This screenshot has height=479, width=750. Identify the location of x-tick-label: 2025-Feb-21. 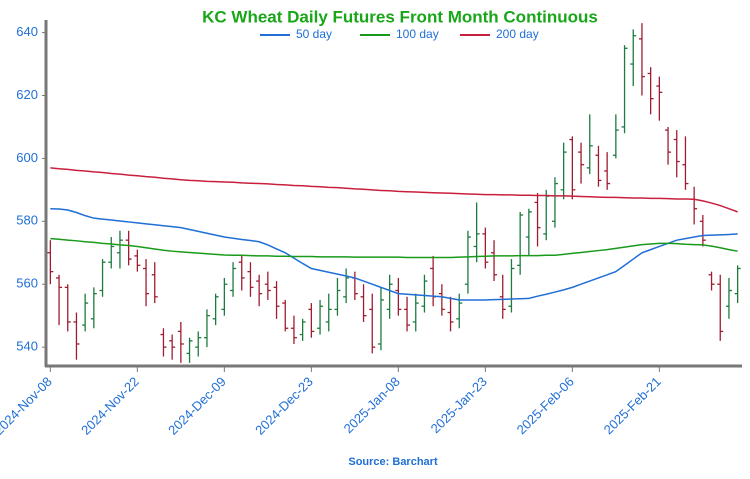
(632, 405).